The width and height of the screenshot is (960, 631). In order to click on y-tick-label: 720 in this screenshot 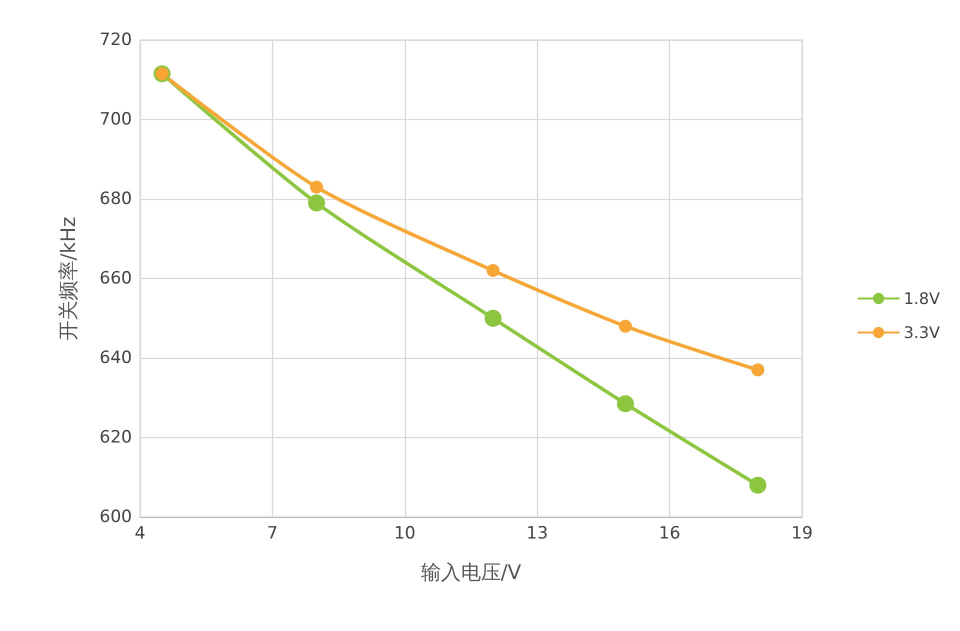, I will do `click(116, 40)`.